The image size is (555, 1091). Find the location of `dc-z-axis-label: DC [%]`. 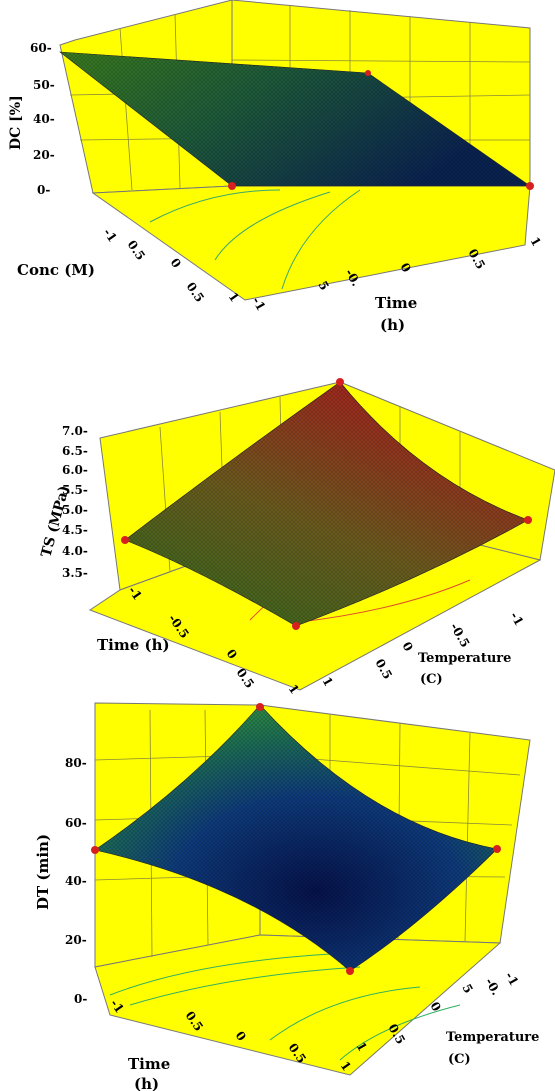

dc-z-axis-label: DC [%] is located at coordinates (16, 122).